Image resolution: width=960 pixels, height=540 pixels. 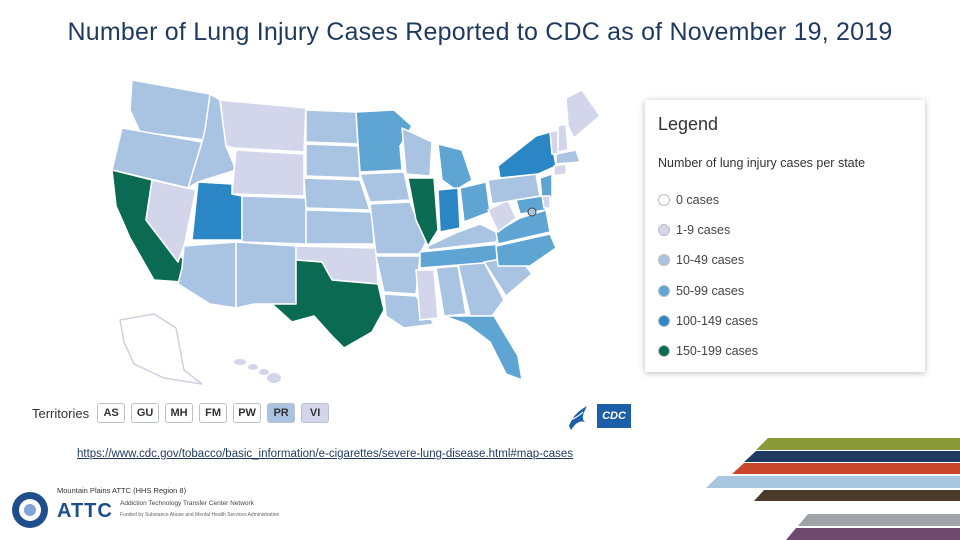 What do you see at coordinates (451, 291) in the screenshot?
I see `state-alabama` at bounding box center [451, 291].